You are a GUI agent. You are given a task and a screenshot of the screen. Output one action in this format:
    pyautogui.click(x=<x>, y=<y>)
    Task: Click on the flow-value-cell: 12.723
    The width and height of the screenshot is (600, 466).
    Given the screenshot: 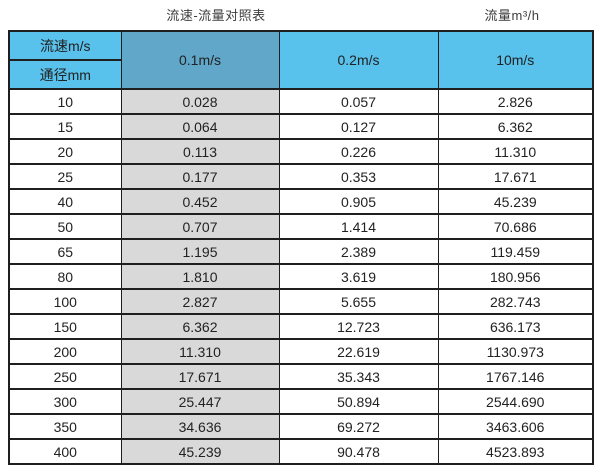 What is the action you would take?
    pyautogui.click(x=358, y=326)
    